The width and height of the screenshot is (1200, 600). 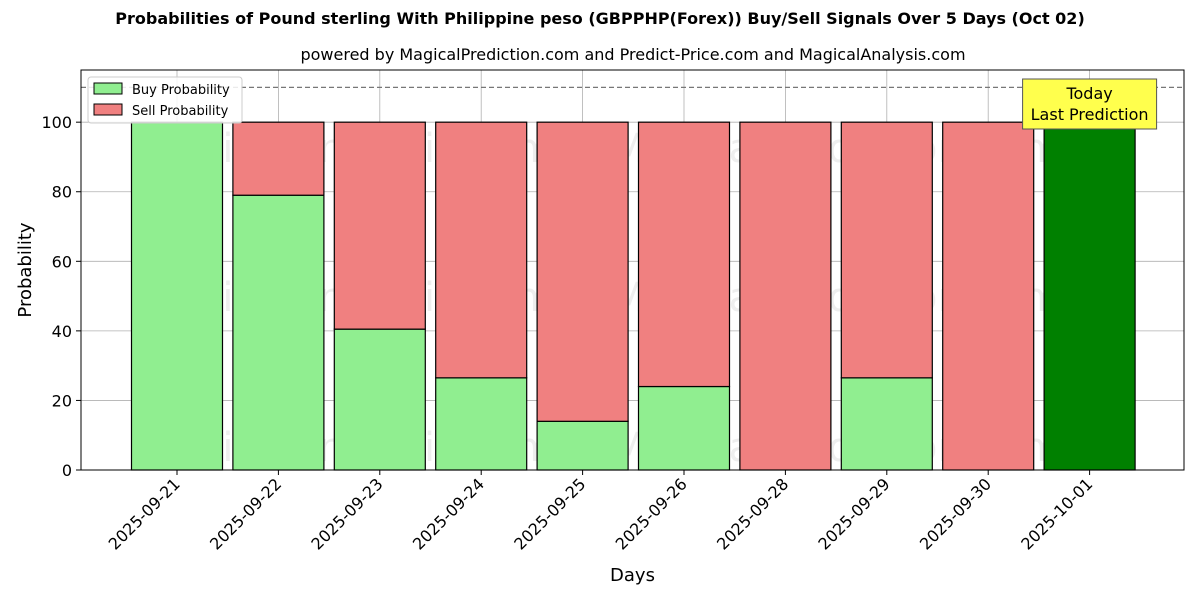 What do you see at coordinates (56, 122) in the screenshot?
I see `y-tick-label: 100` at bounding box center [56, 122].